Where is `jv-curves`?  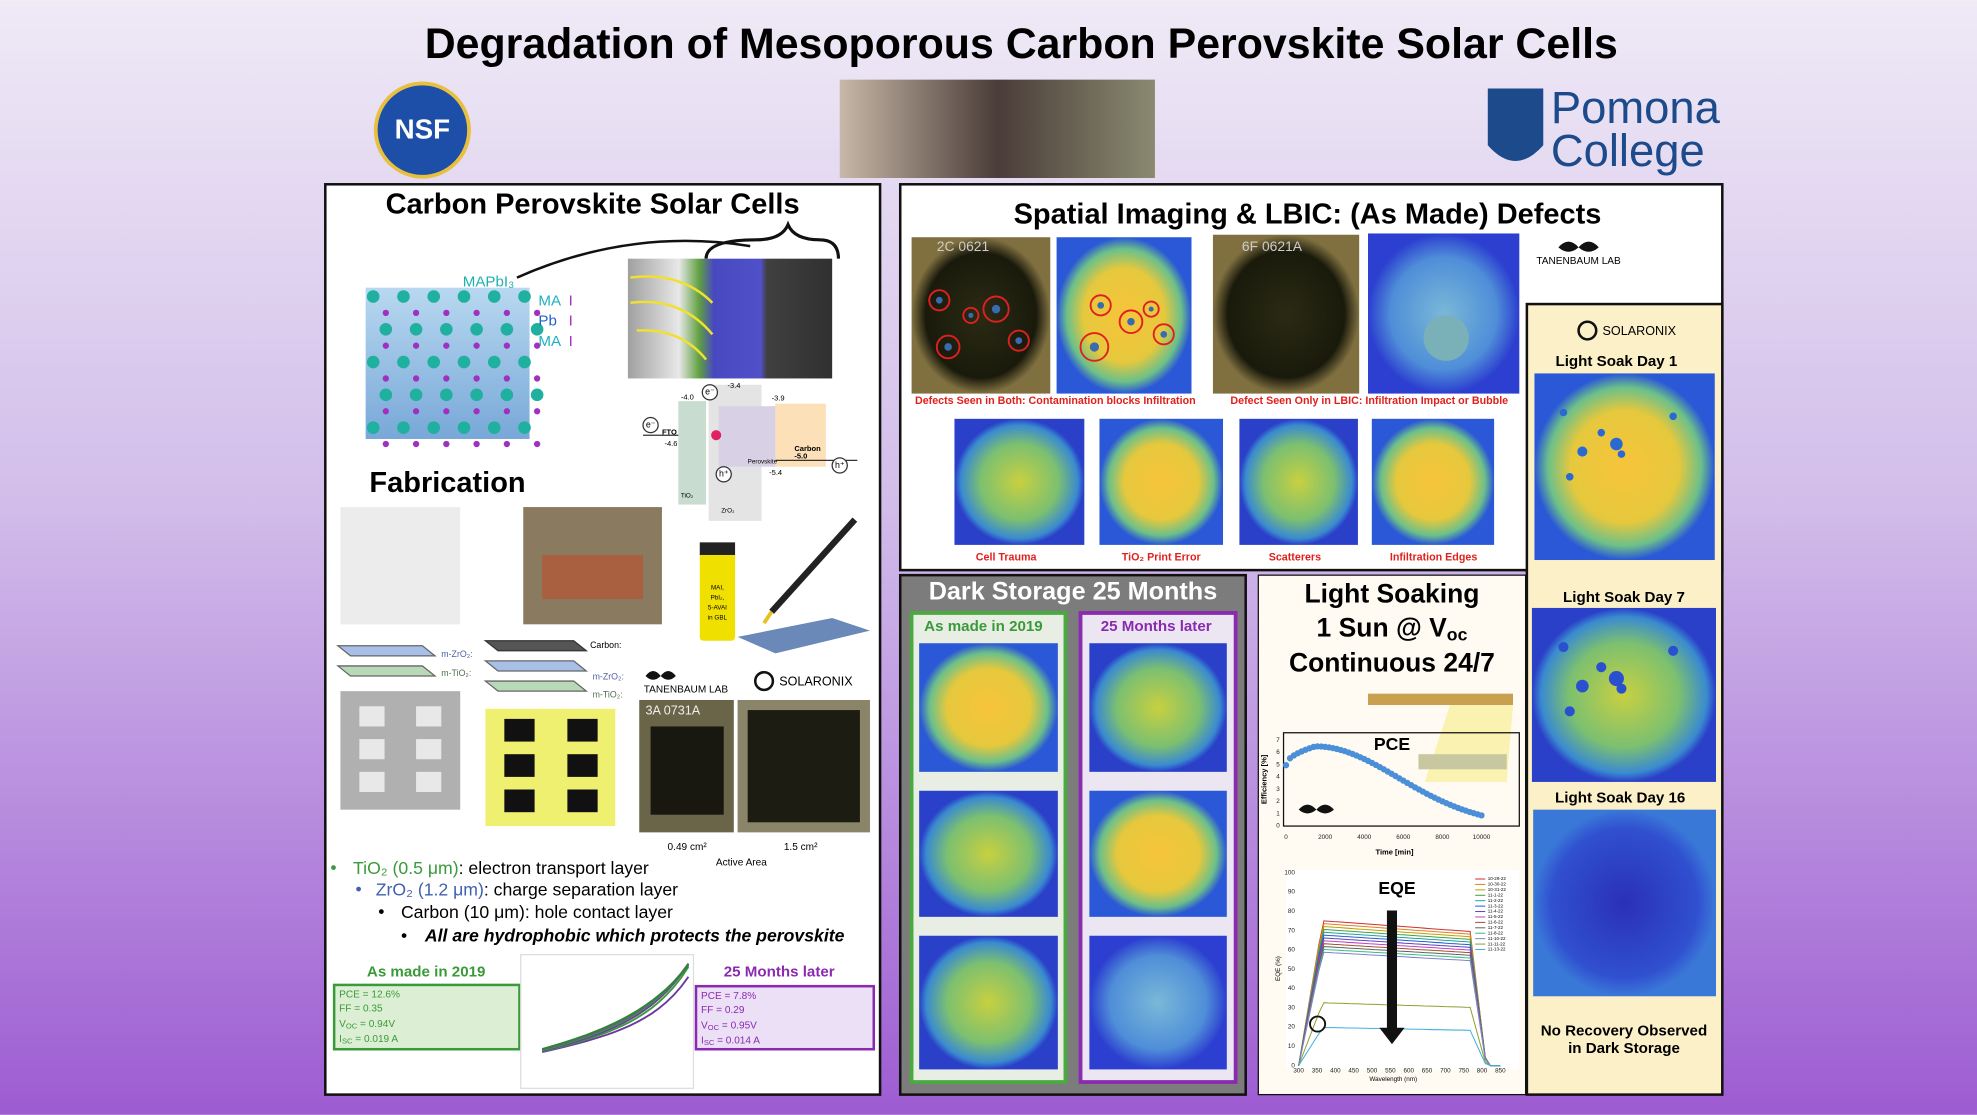 jv-curves is located at coordinates (615, 1008).